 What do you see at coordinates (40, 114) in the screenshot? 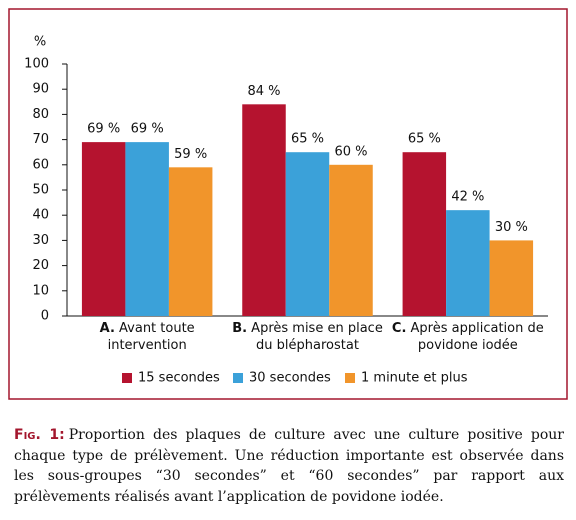
I see `y-tick-label: 80` at bounding box center [40, 114].